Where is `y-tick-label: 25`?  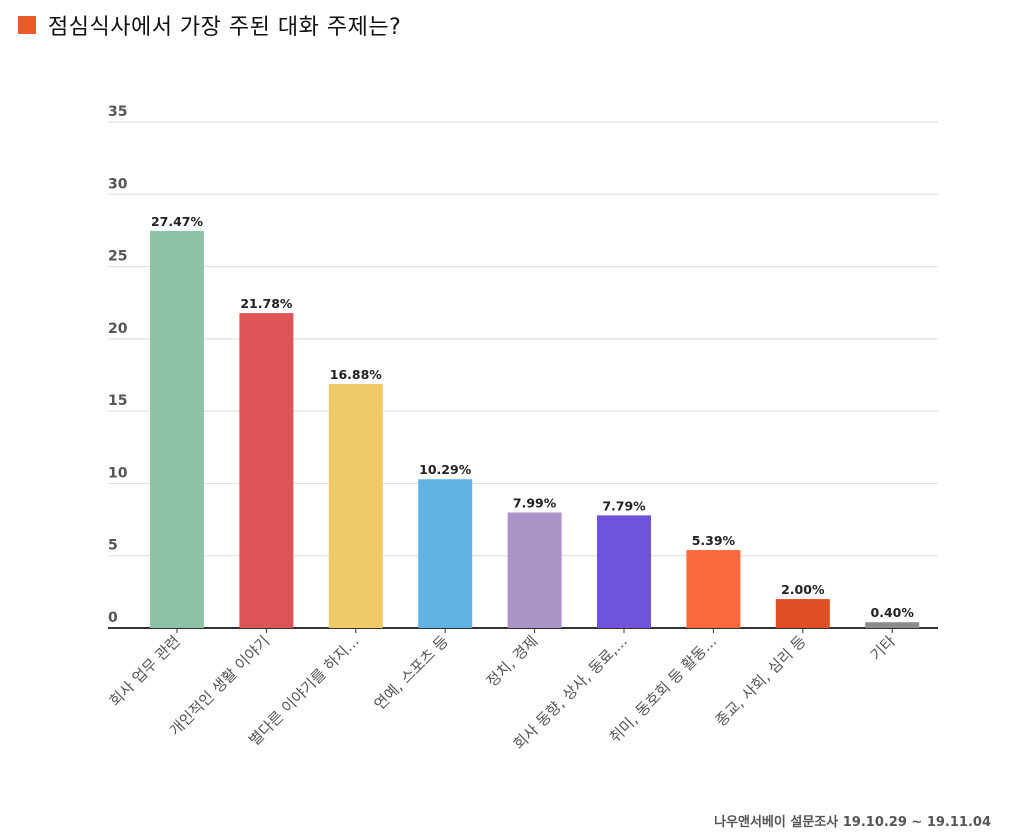 y-tick-label: 25 is located at coordinates (117, 257).